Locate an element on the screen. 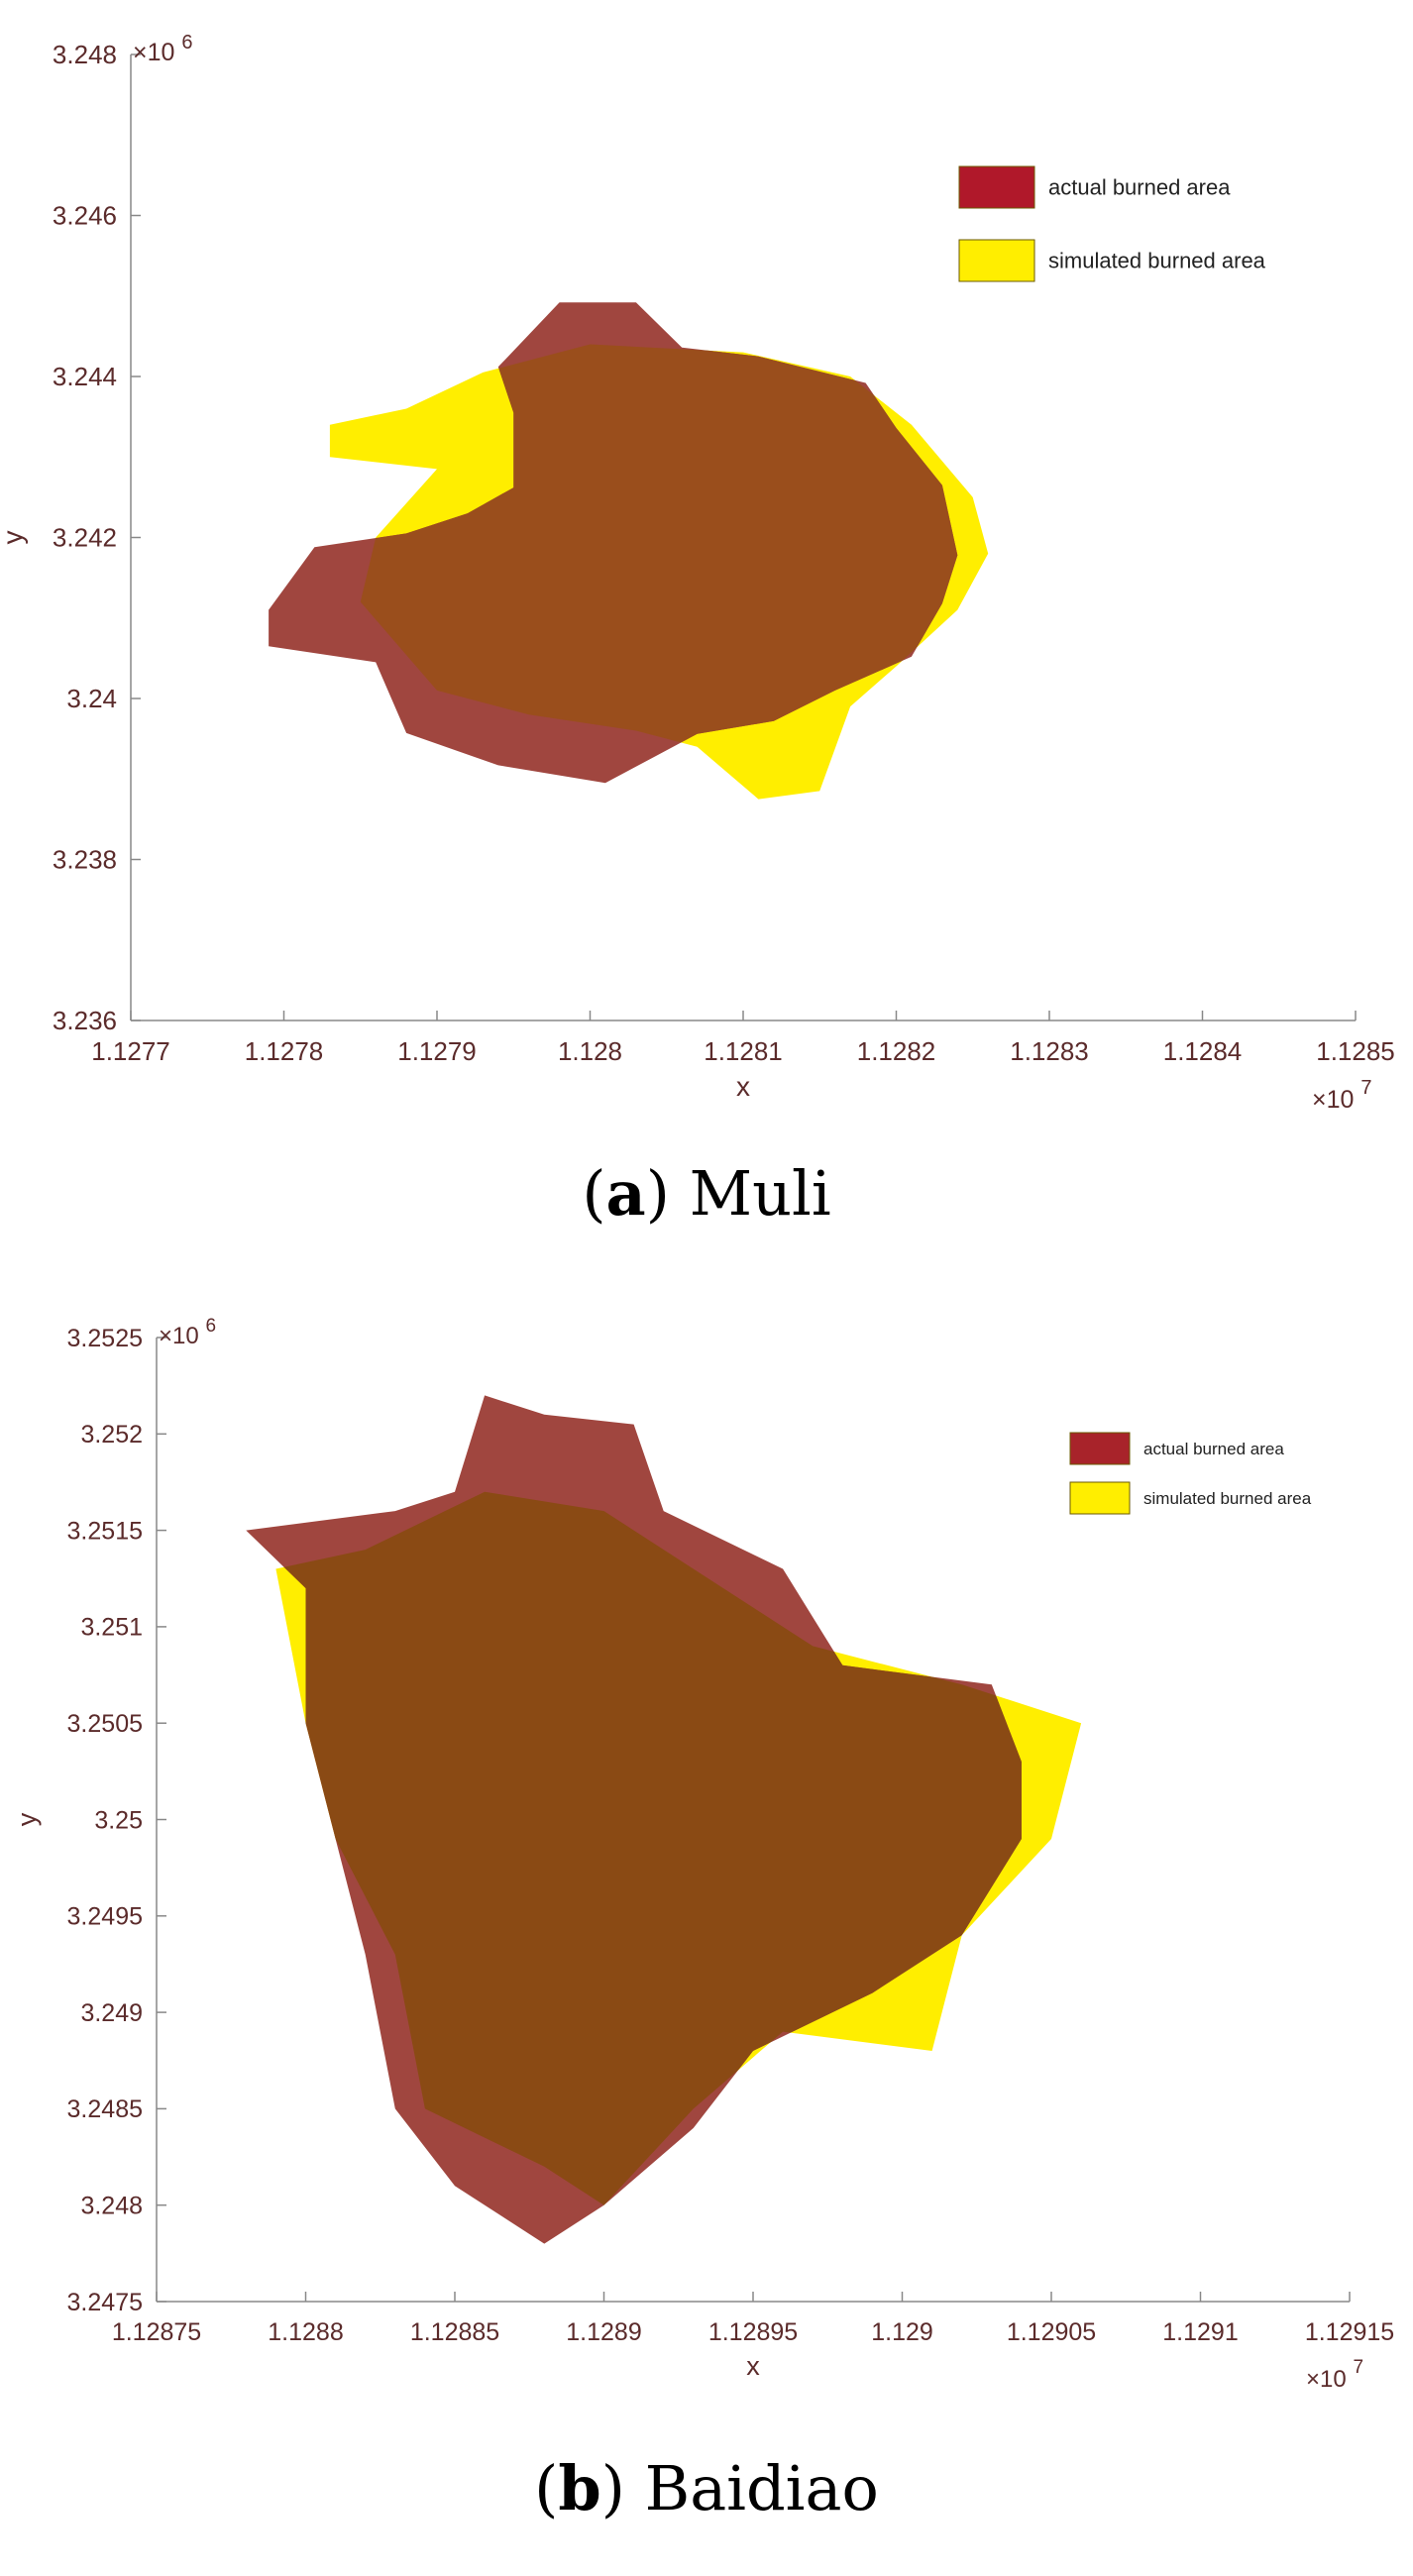 The height and width of the screenshot is (2576, 1413). y-tick-label: 3.2525 is located at coordinates (105, 1338).